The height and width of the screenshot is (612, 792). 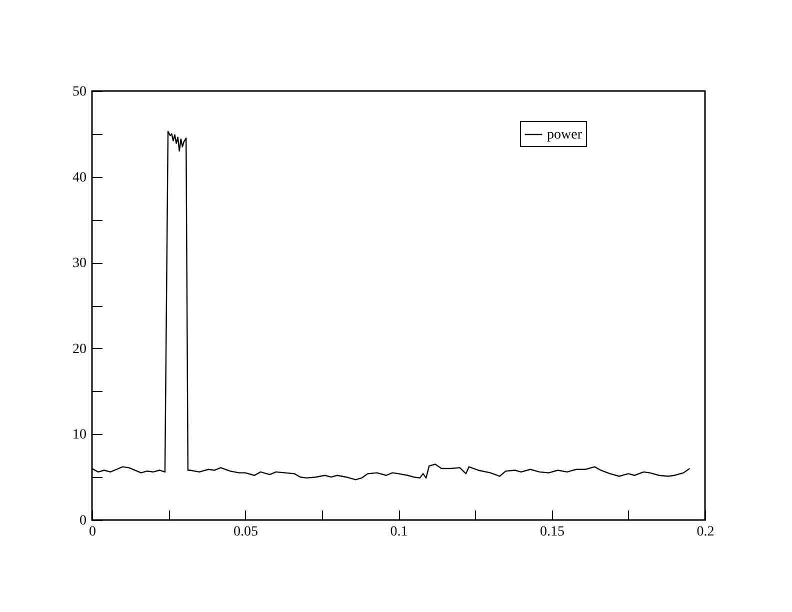 What do you see at coordinates (246, 532) in the screenshot?
I see `x-tick-label: 0.05` at bounding box center [246, 532].